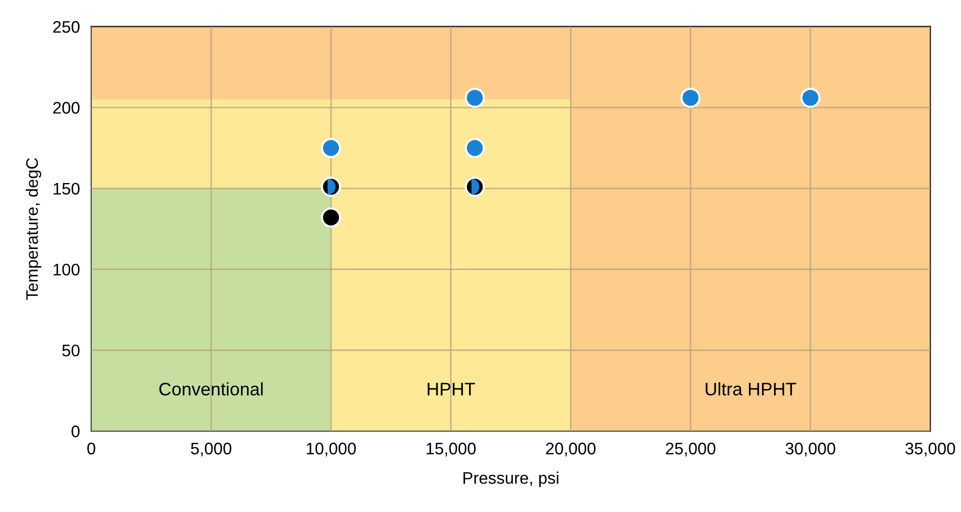  What do you see at coordinates (66, 27) in the screenshot?
I see `y-tick-label: 250` at bounding box center [66, 27].